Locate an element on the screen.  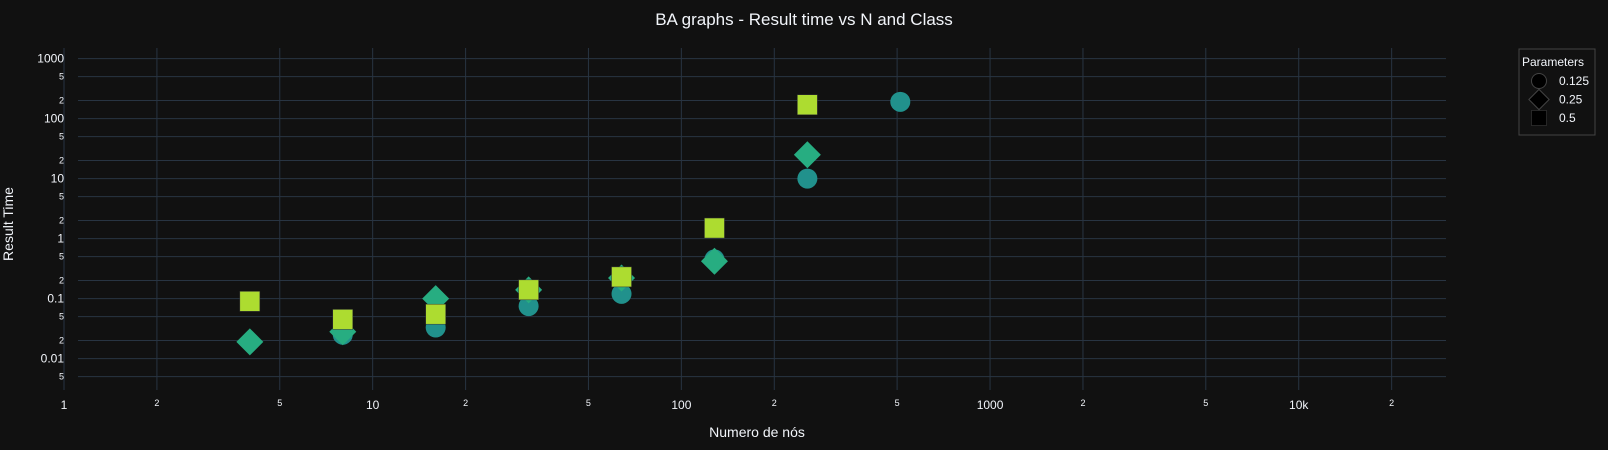
y-tick-label: 100 is located at coordinates (54, 119).